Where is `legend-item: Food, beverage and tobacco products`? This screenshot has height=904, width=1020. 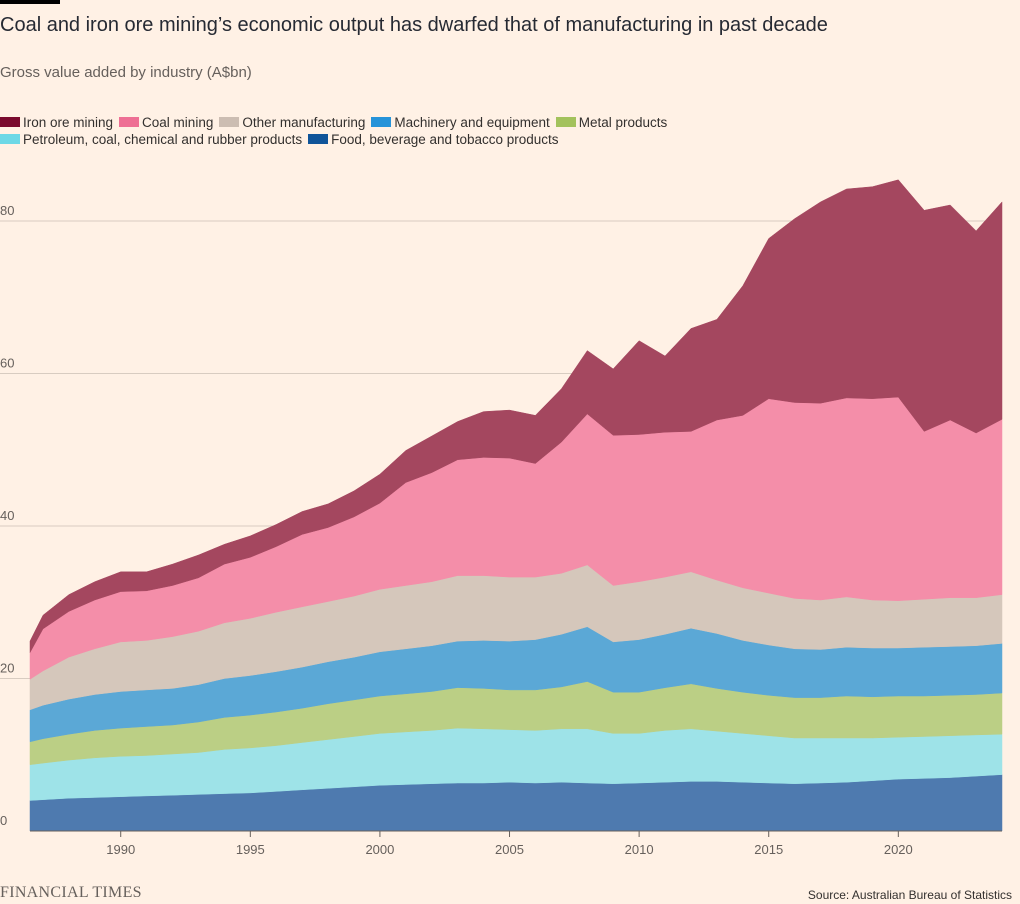
legend-item: Food, beverage and tobacco products is located at coordinates (433, 139).